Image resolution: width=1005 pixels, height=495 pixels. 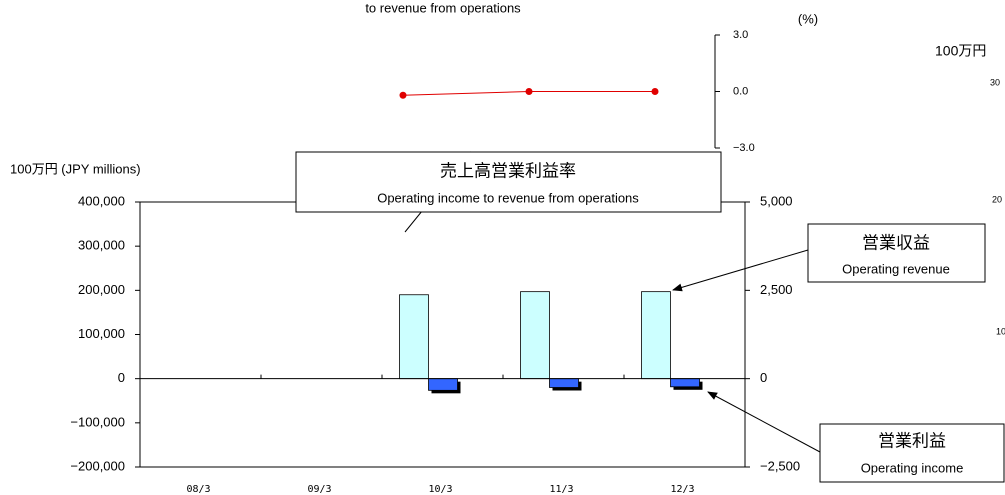 What do you see at coordinates (75, 168) in the screenshot?
I see `y-axis-label: 100万円 (JPY millions)` at bounding box center [75, 168].